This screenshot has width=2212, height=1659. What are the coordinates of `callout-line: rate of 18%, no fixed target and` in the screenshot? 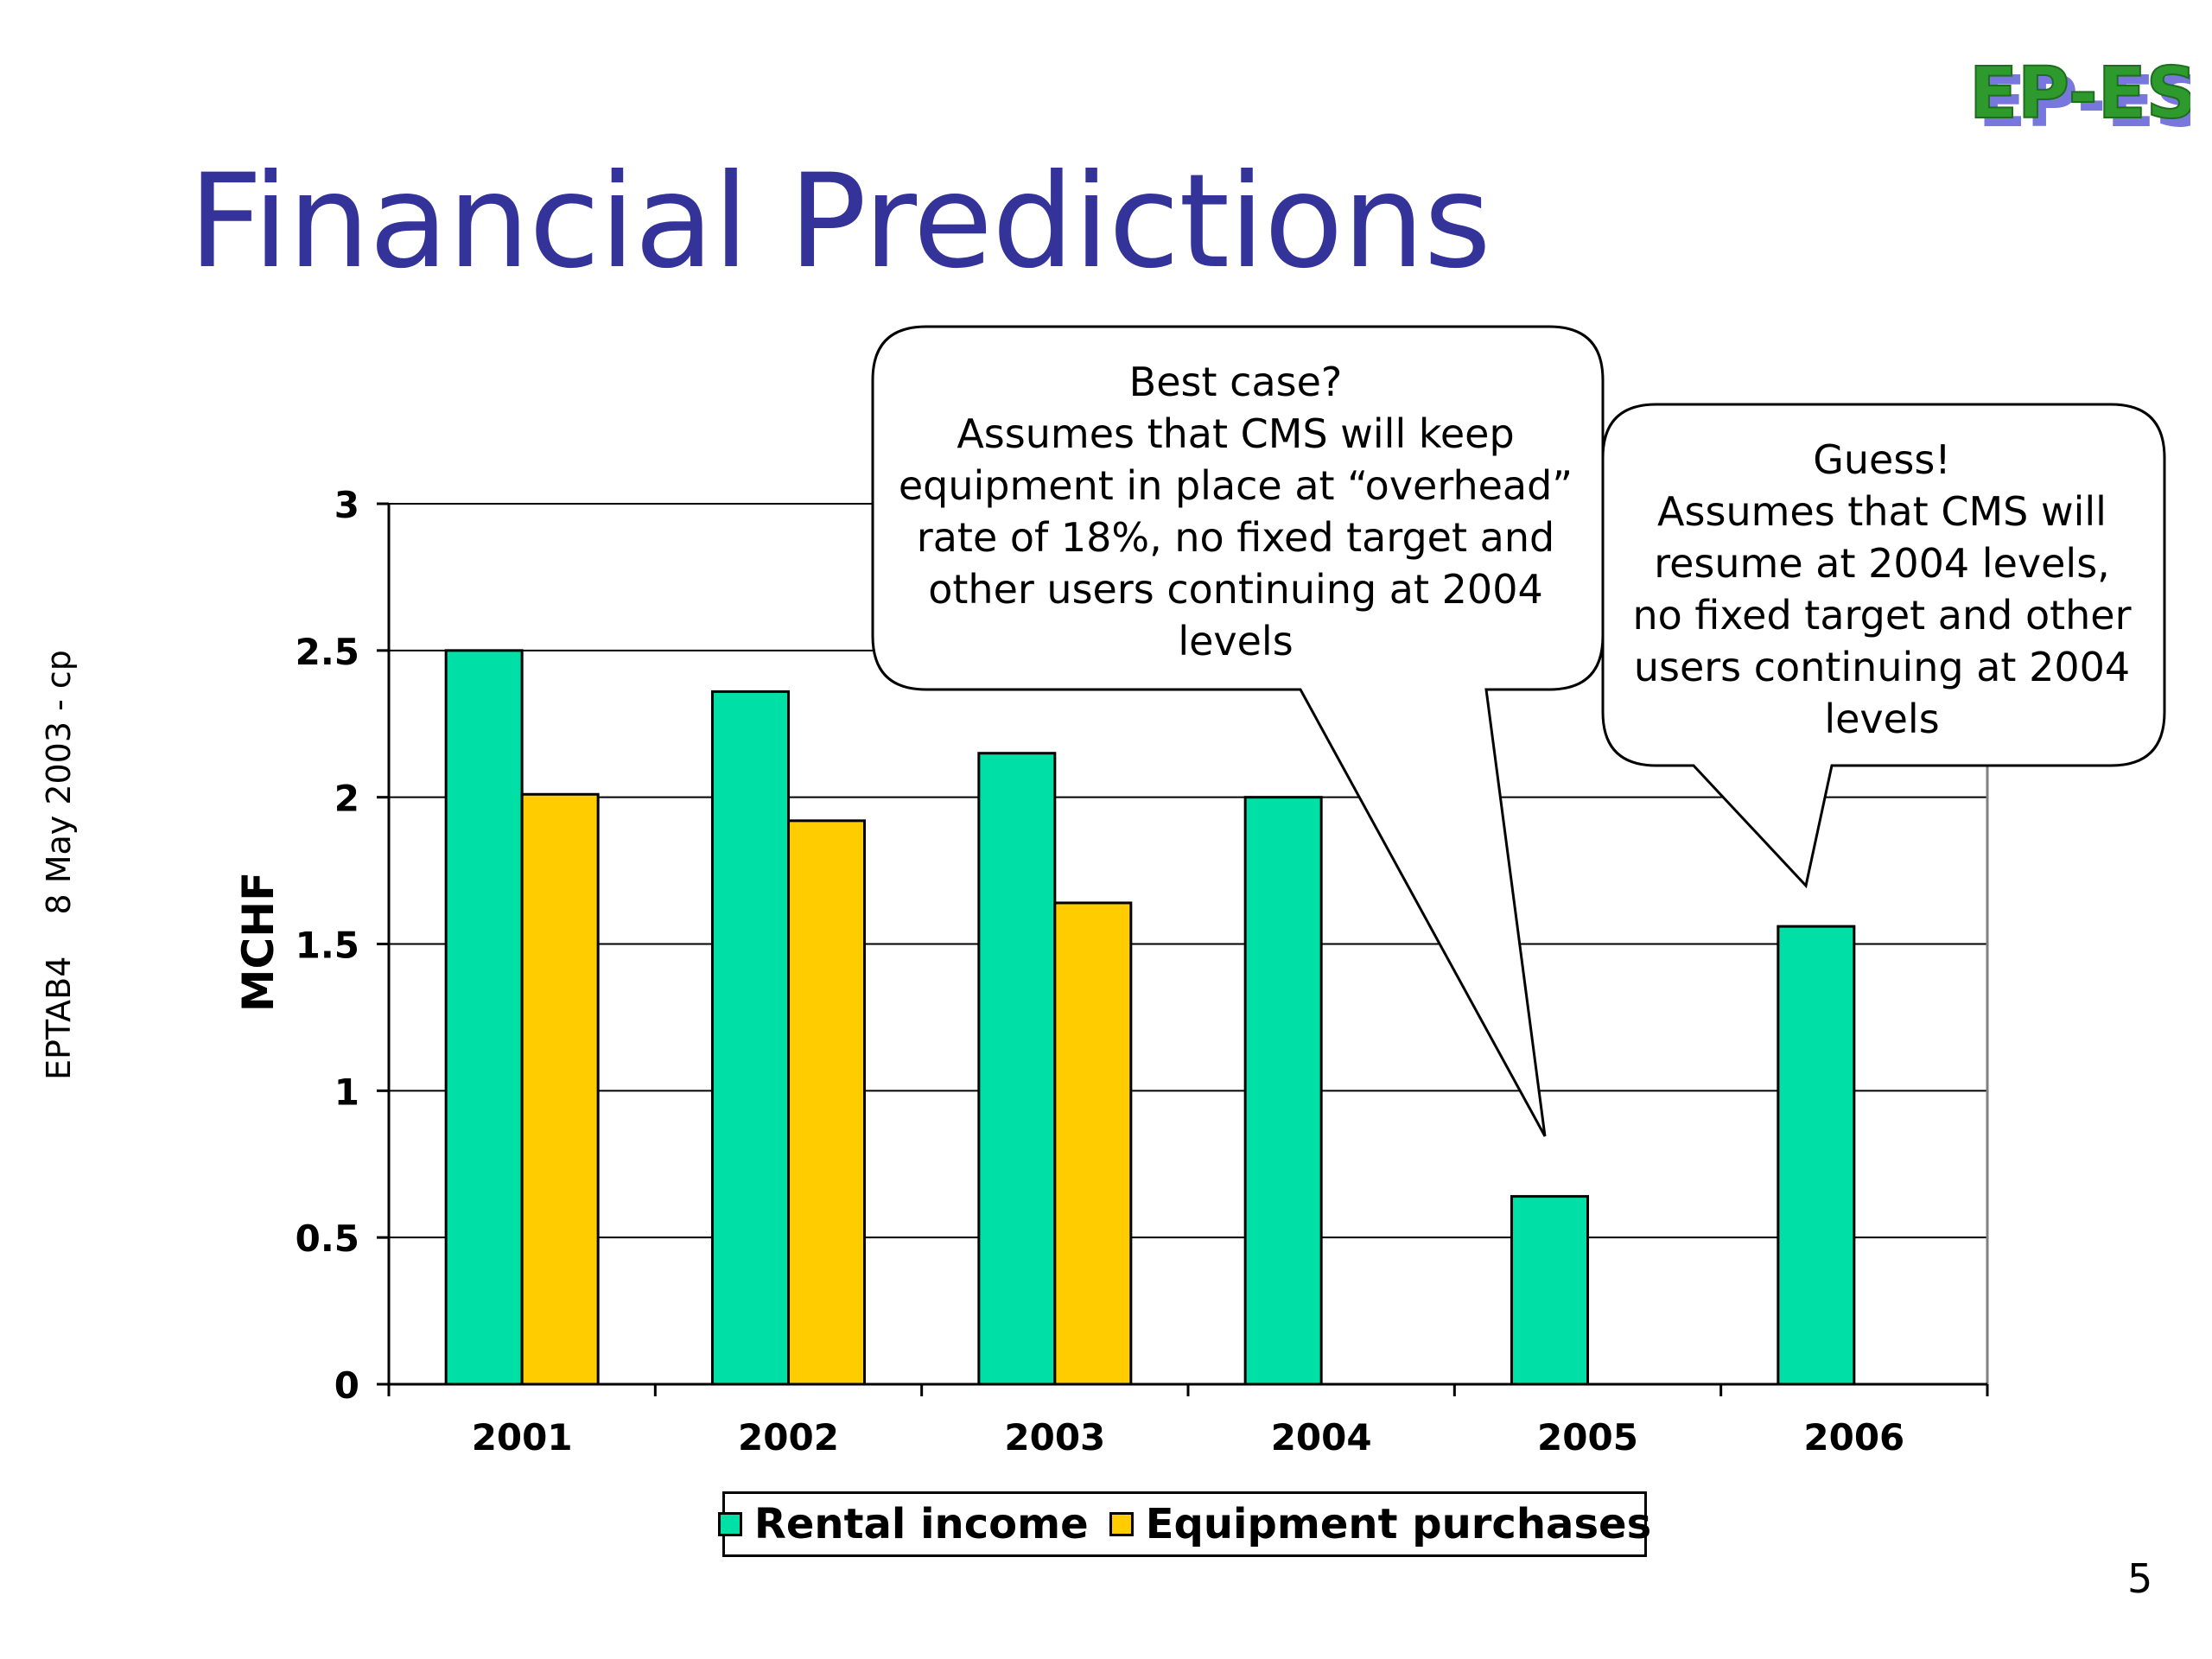 It's located at (1235, 537).